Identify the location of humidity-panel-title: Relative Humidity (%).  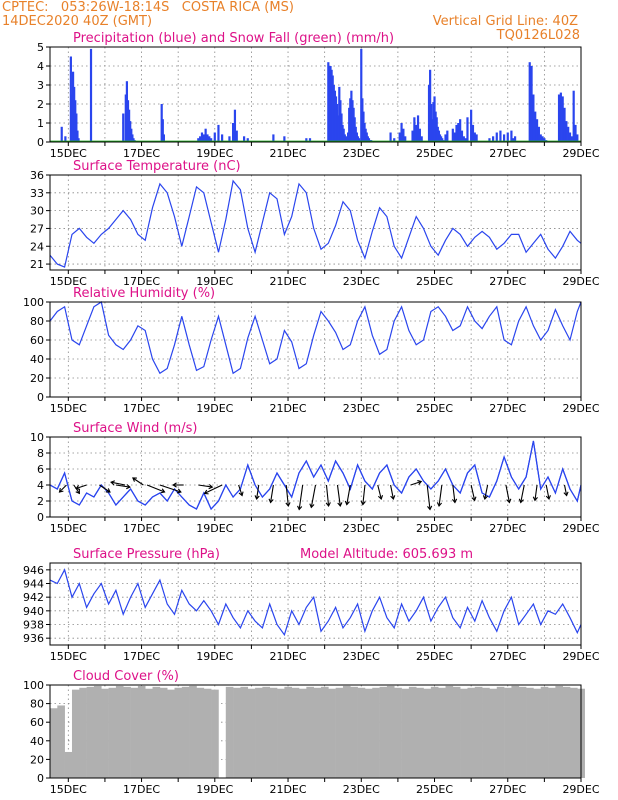
(144, 293).